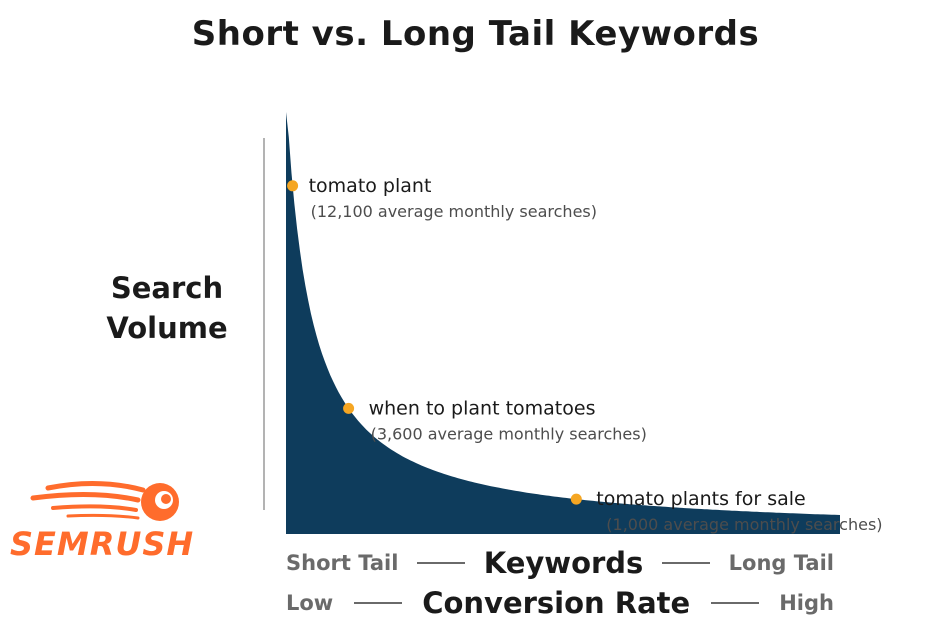 The width and height of the screenshot is (951, 629). I want to click on x-axis-right-end: Long Tail, so click(781, 563).